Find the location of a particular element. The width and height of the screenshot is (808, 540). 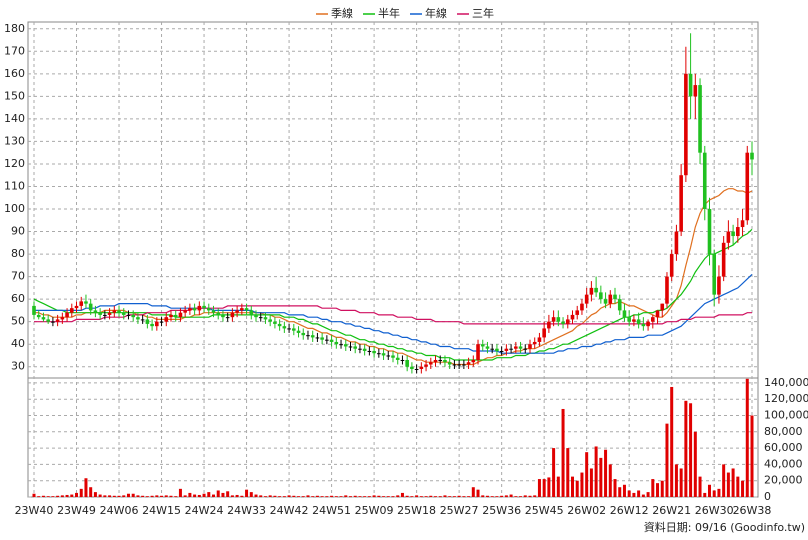

legend-label: 半年 is located at coordinates (389, 13).